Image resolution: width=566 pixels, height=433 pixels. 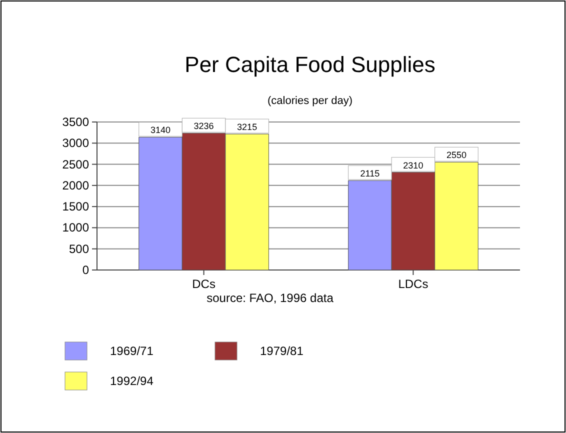 I want to click on y-tick-label: 1500, so click(x=76, y=207).